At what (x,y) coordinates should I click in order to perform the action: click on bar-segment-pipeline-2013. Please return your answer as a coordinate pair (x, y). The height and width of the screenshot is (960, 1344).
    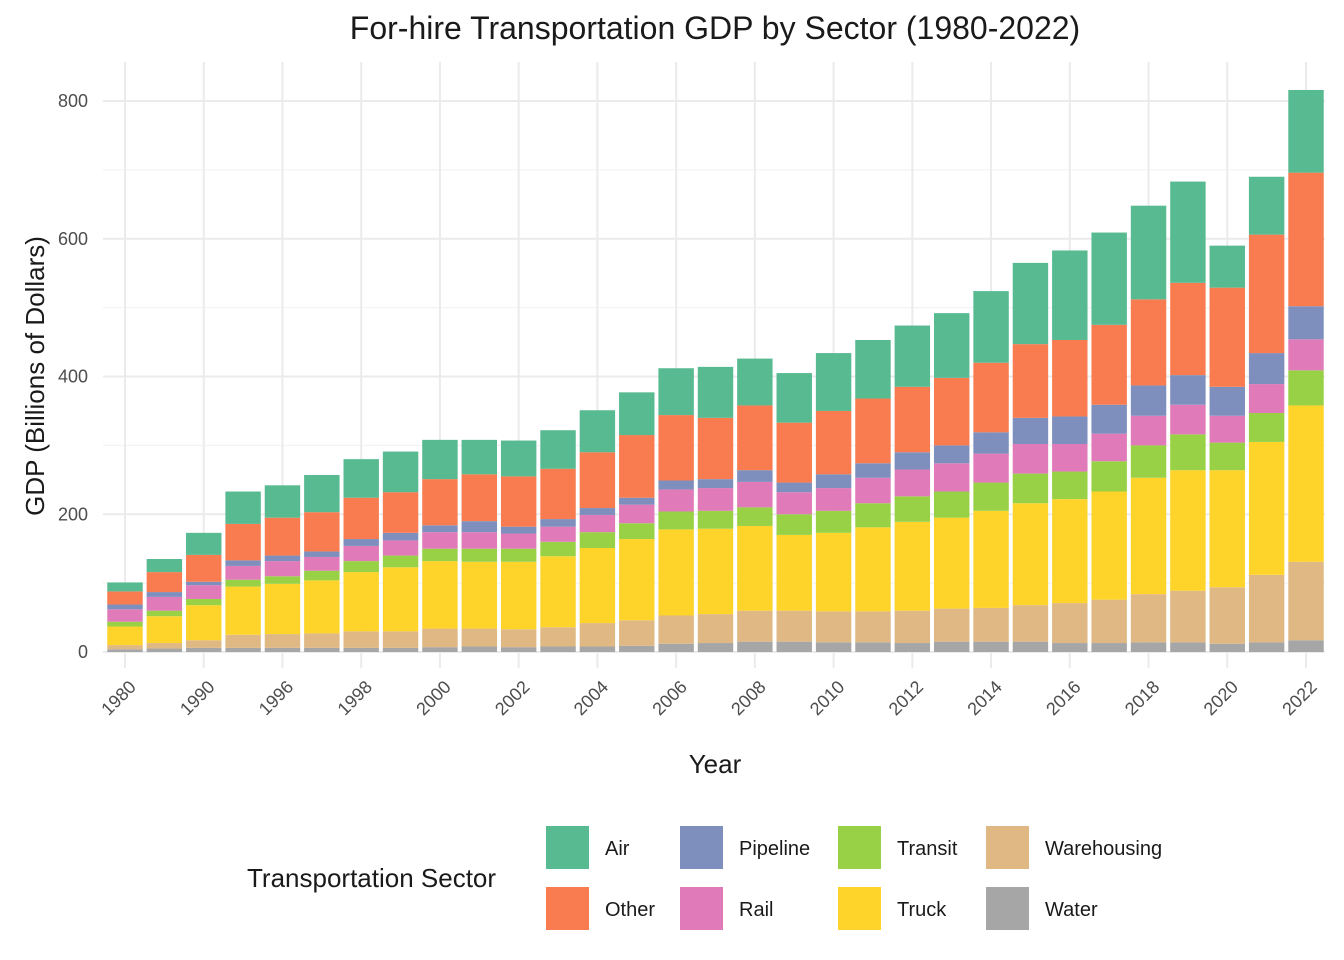
    Looking at the image, I should click on (951, 454).